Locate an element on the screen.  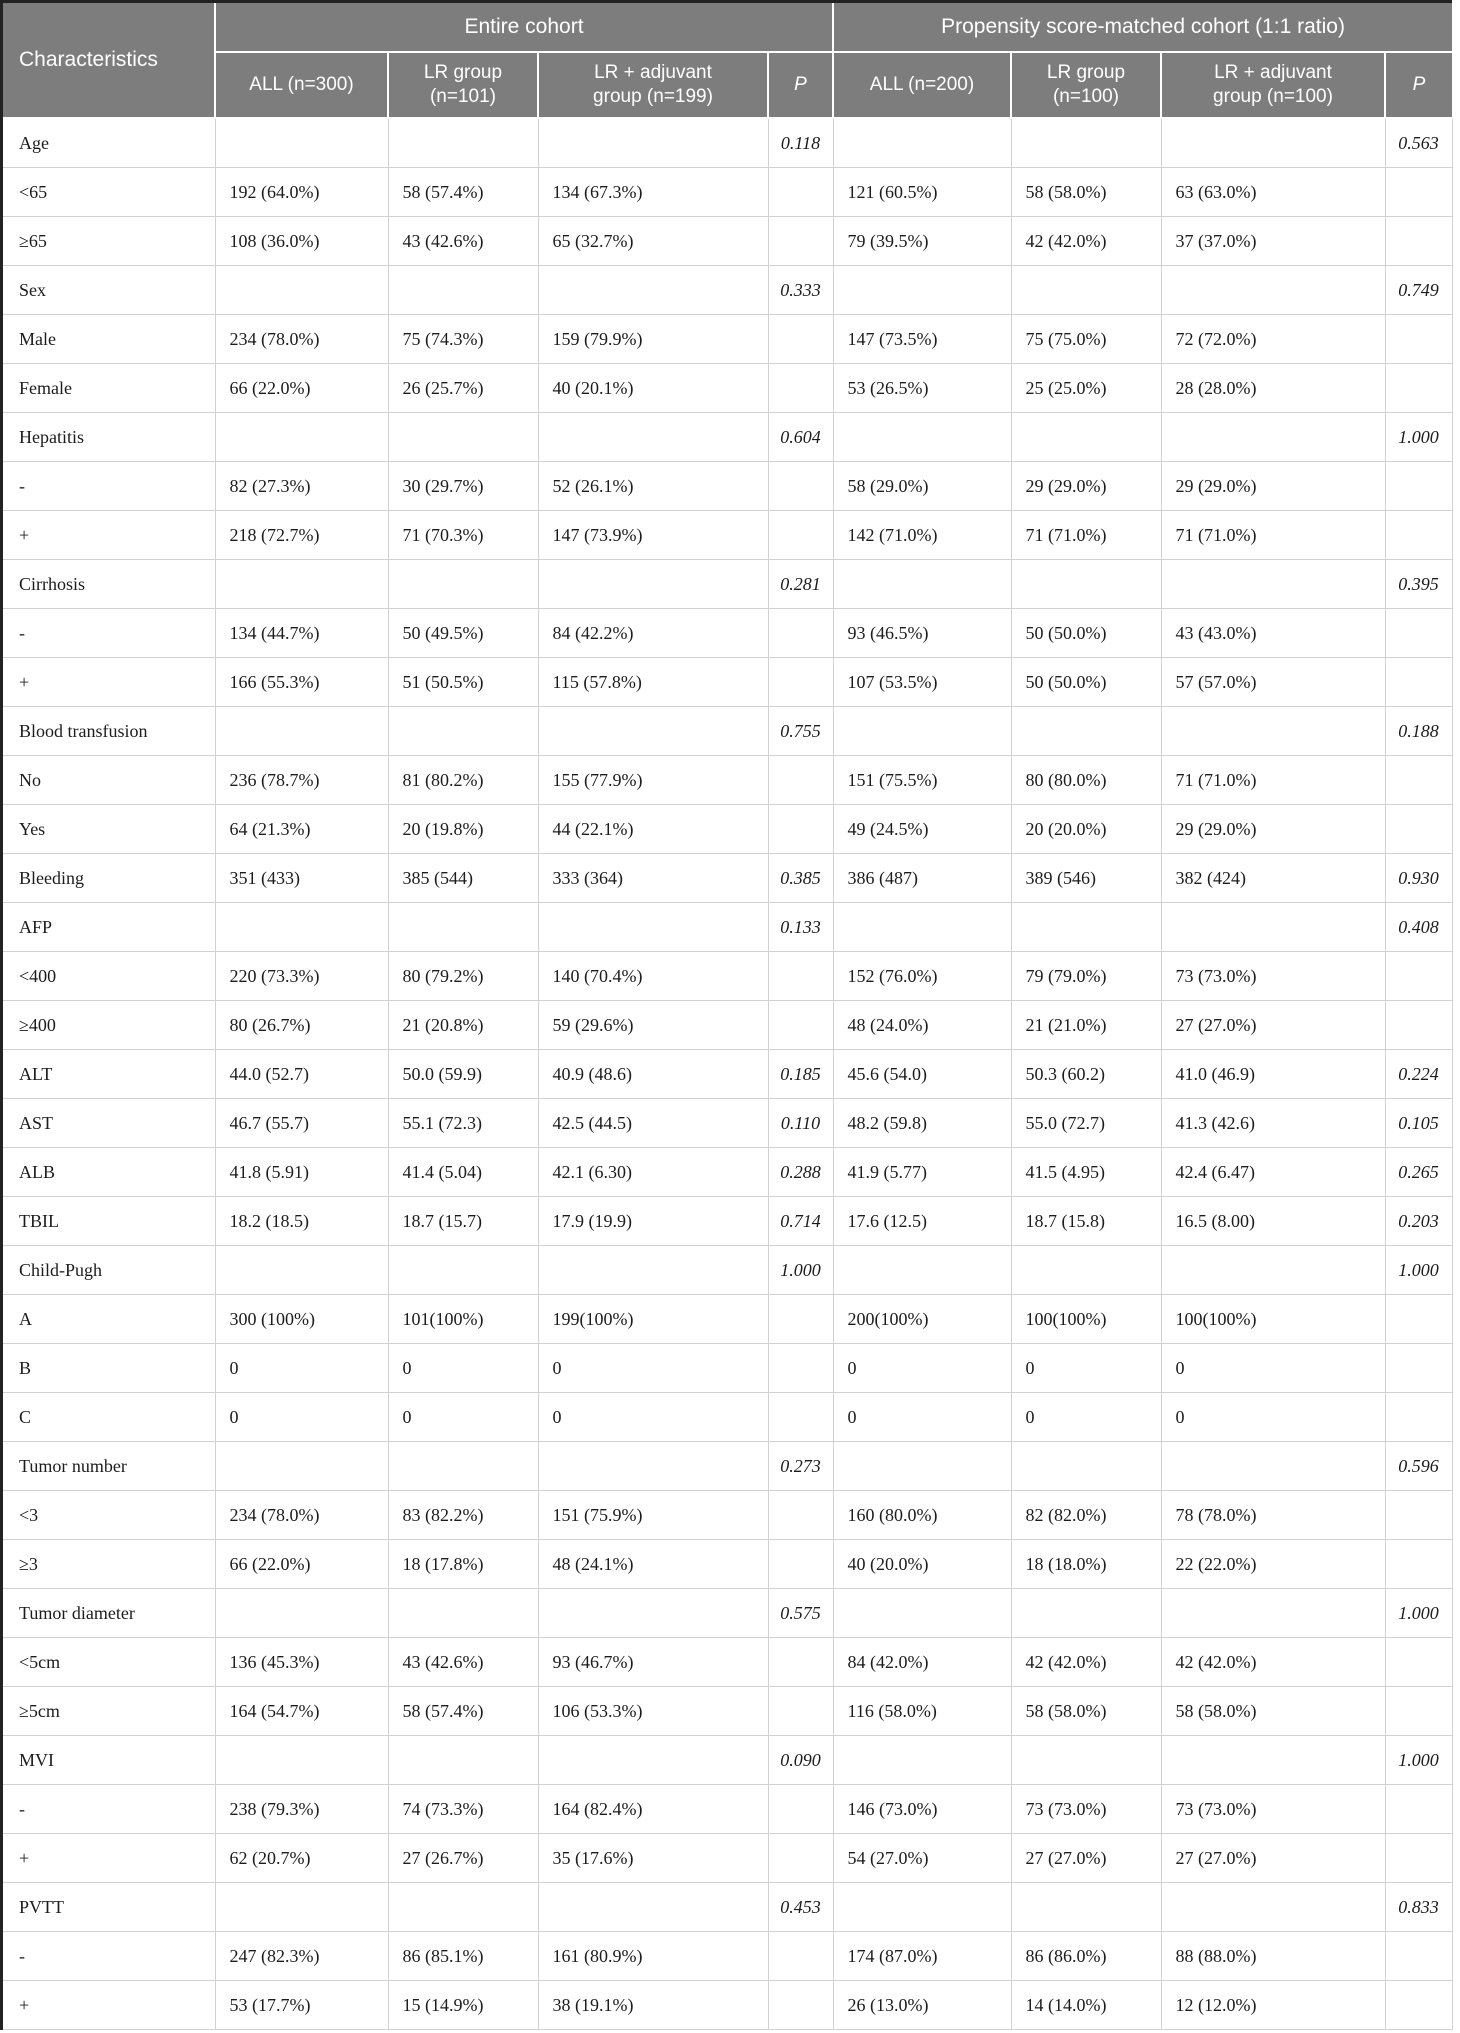
data-cell: 54 (27.0%) is located at coordinates (922, 1858).